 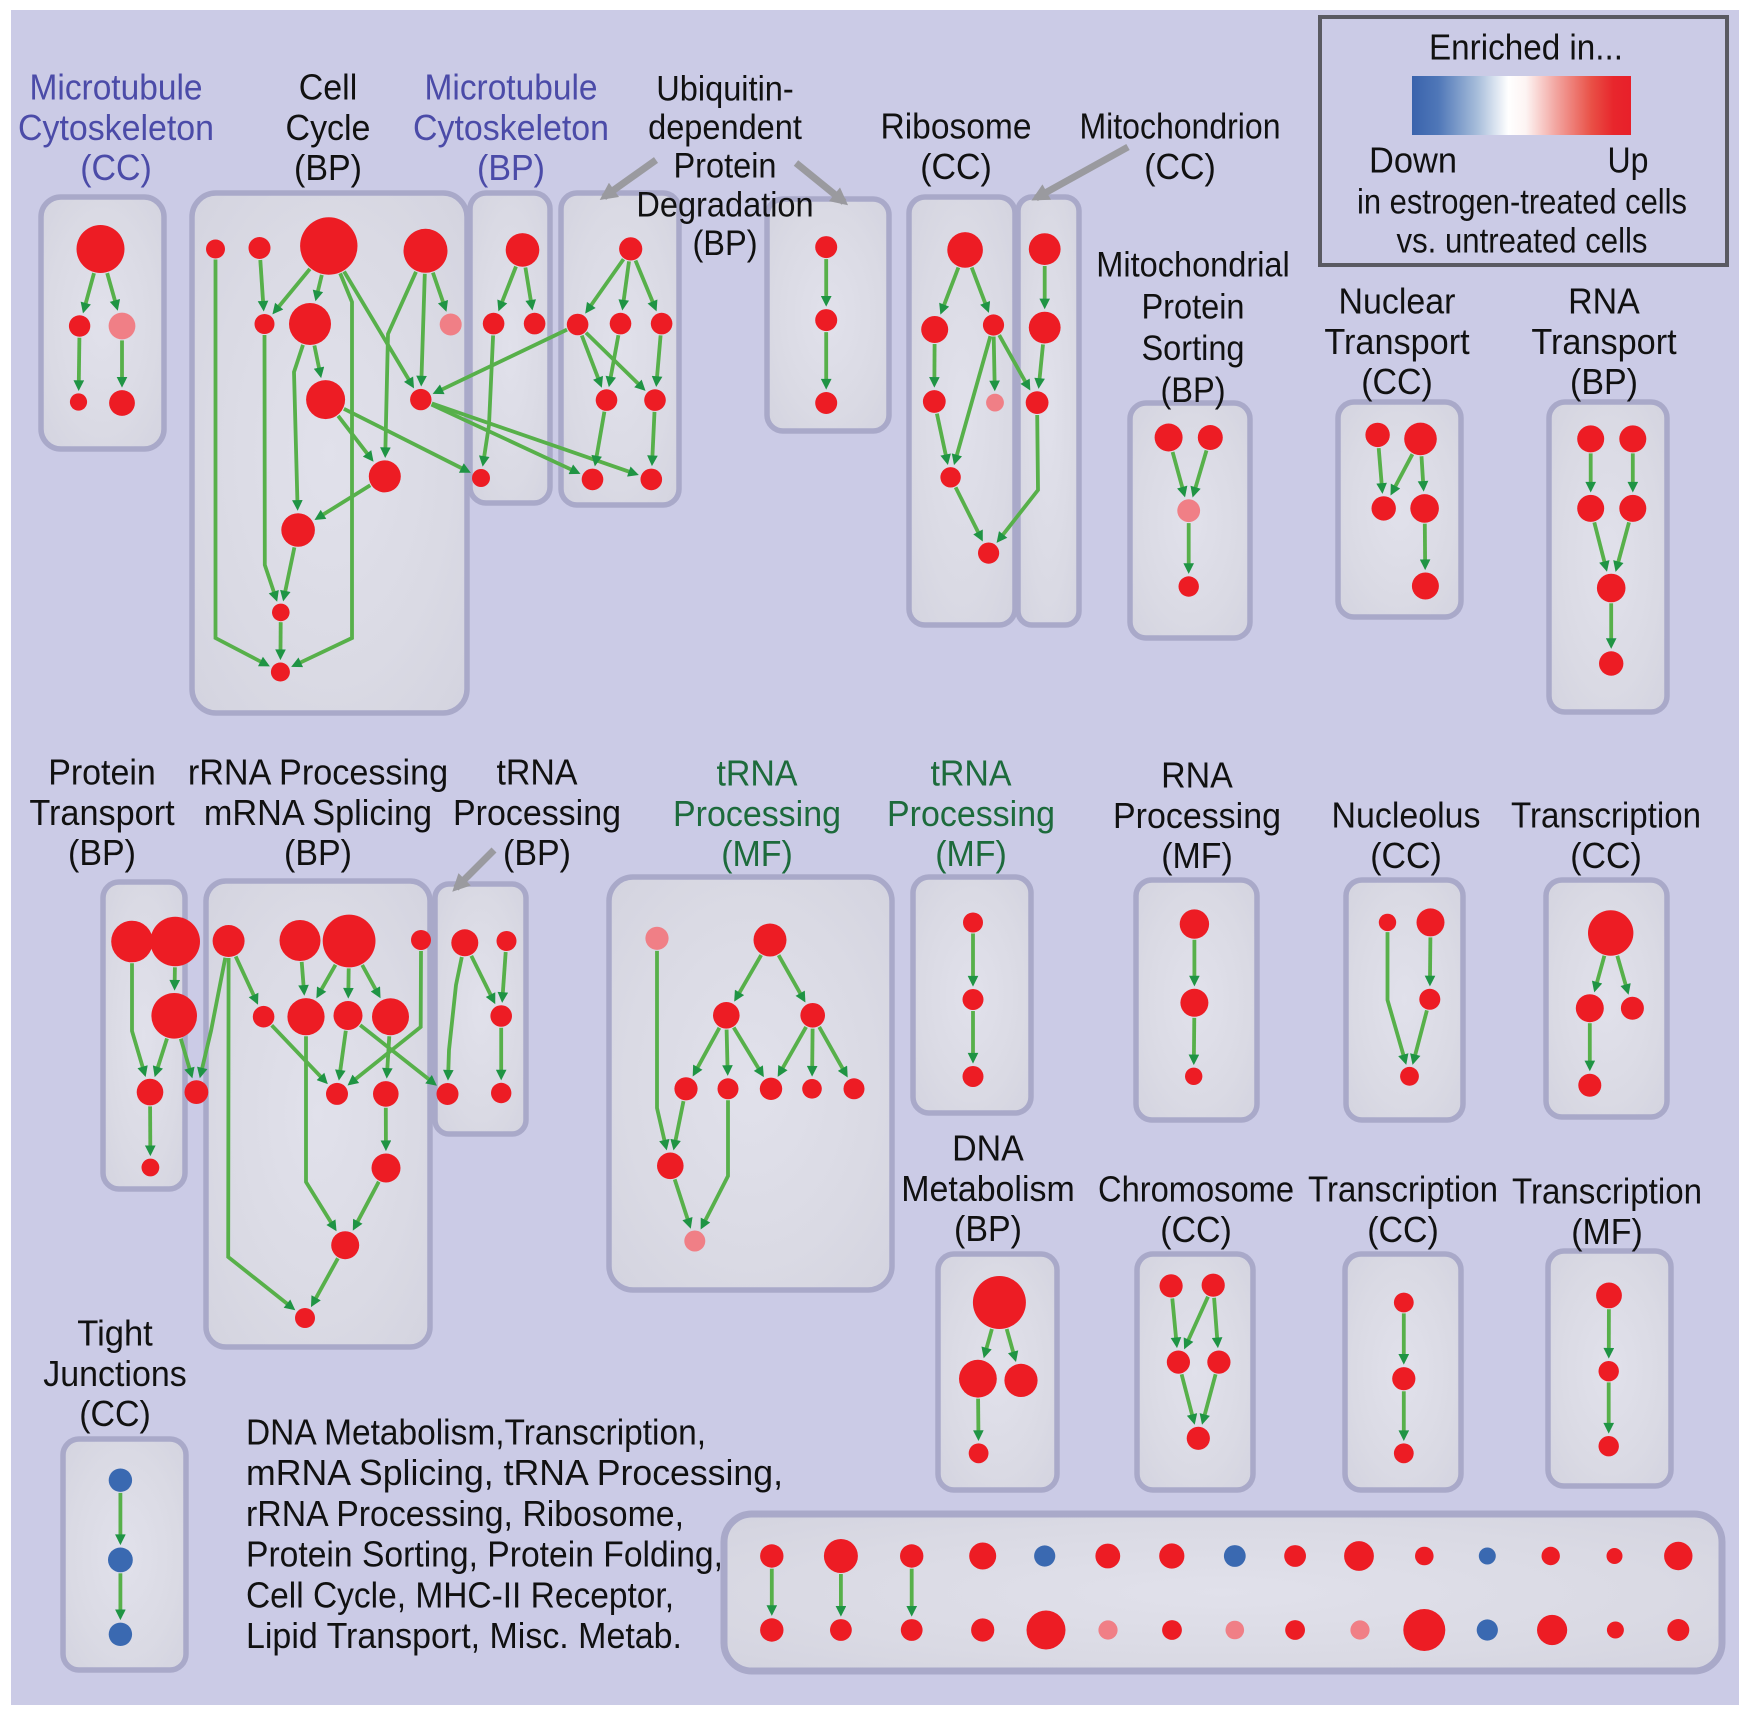 What do you see at coordinates (328, 87) in the screenshot?
I see `svg-text: Cell` at bounding box center [328, 87].